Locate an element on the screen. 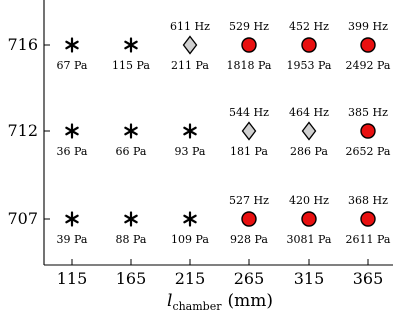 Image resolution: width=393 pixels, height=322 pixels. frequency-label: 544 Hz is located at coordinates (249, 112).